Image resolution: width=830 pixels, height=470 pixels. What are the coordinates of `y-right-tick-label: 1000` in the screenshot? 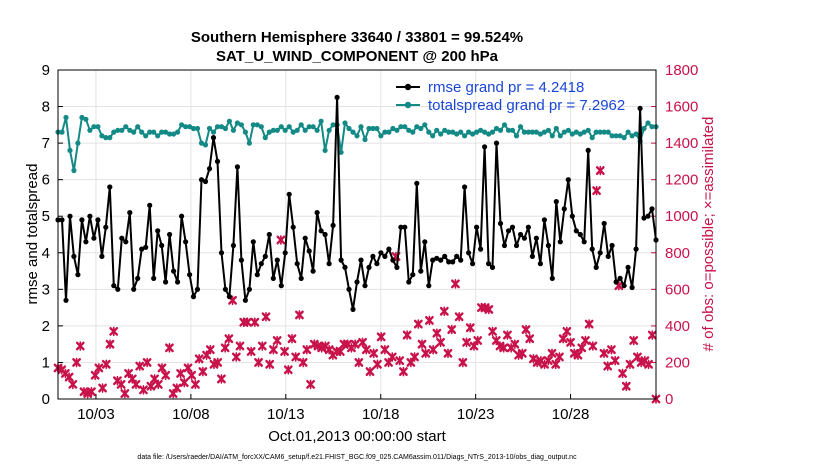 It's located at (681, 216).